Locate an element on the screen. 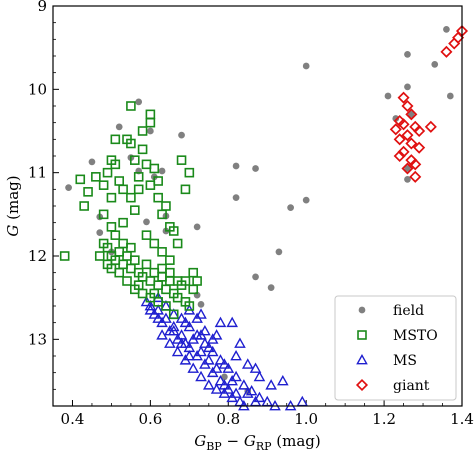 The width and height of the screenshot is (474, 453). legend-marker-field is located at coordinates (362, 310).